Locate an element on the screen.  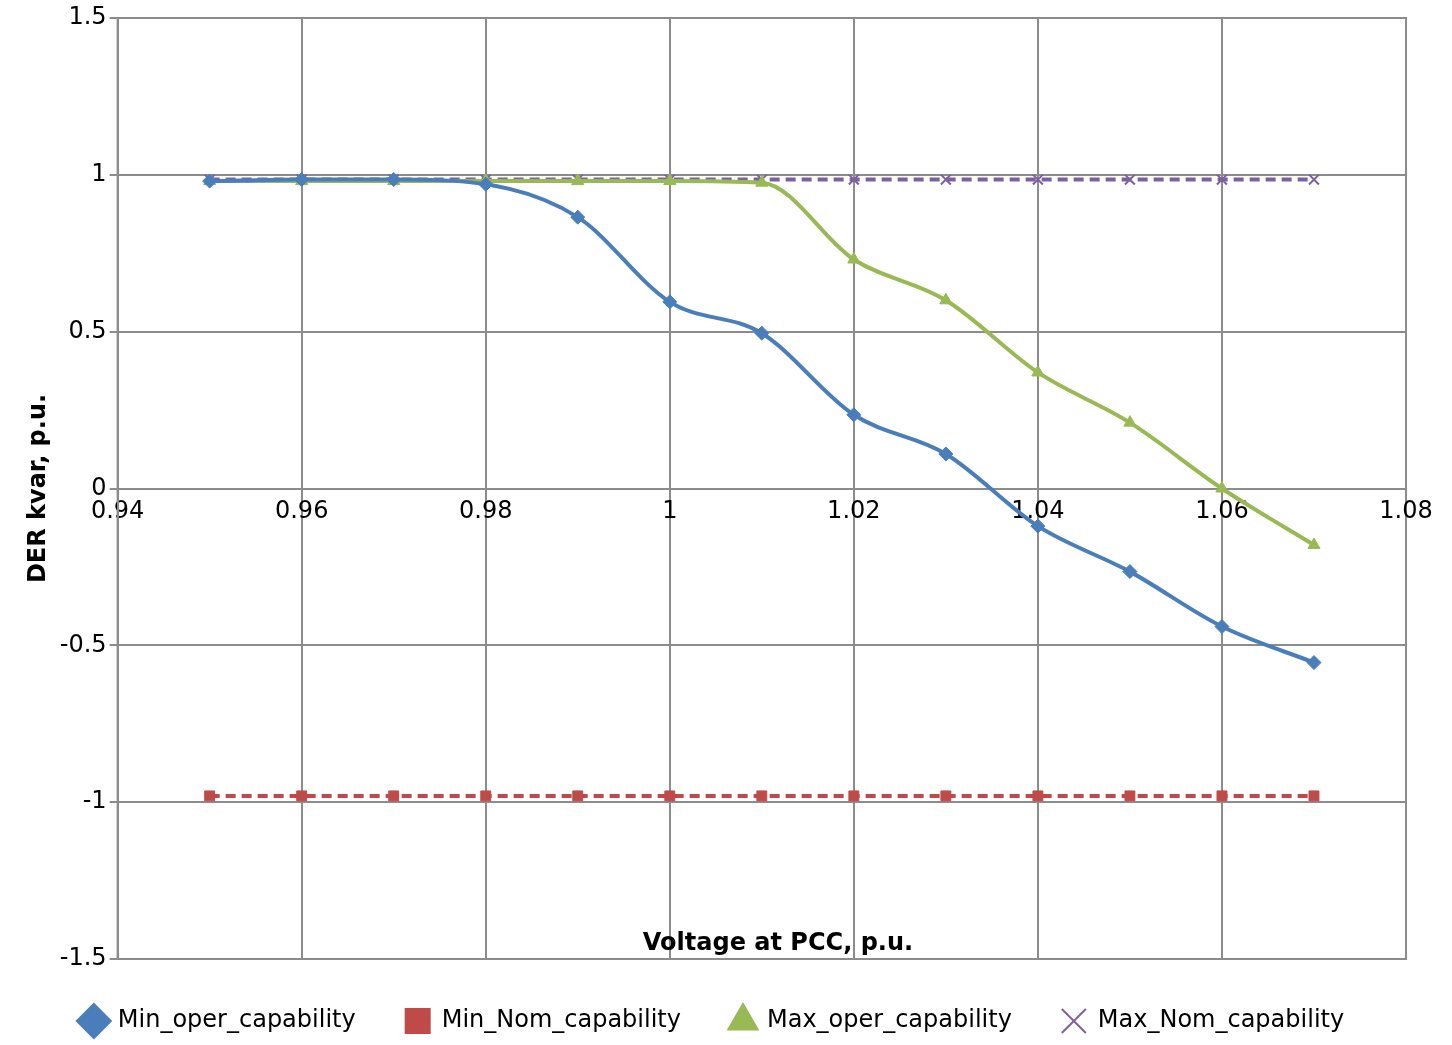
legend-label: Max_oper_capability is located at coordinates (889, 1019).